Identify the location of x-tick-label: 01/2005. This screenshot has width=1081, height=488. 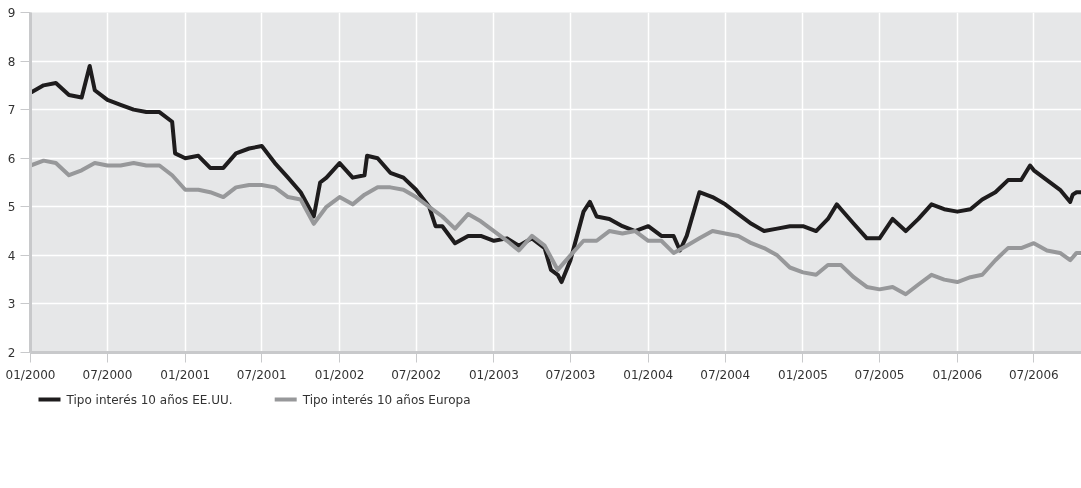
(803, 374).